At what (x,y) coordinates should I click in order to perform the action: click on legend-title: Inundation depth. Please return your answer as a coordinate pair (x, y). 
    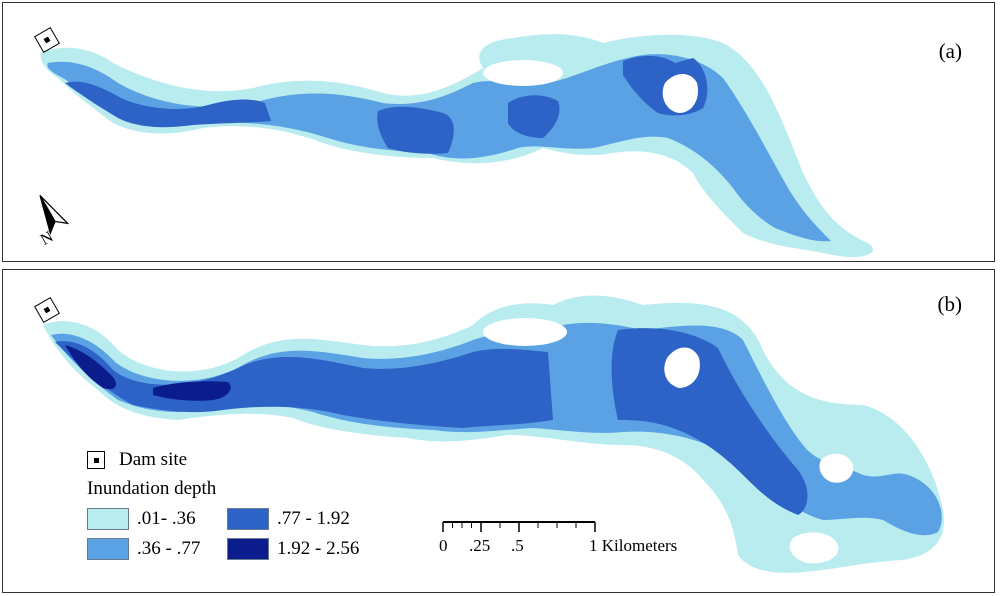
    Looking at the image, I should click on (152, 488).